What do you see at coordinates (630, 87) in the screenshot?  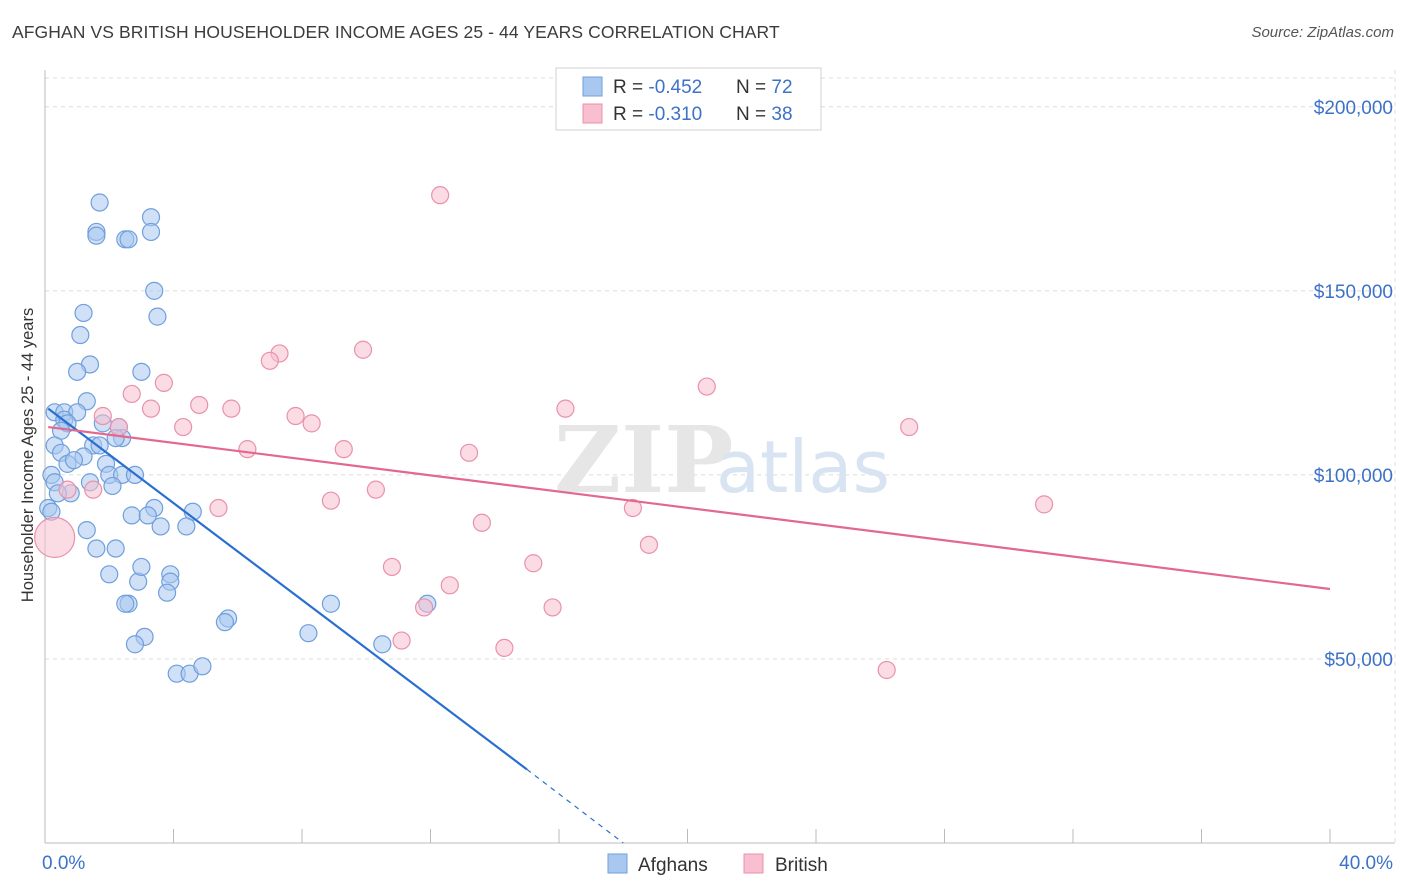 I see `legend-r-label-afghans: R =` at bounding box center [630, 87].